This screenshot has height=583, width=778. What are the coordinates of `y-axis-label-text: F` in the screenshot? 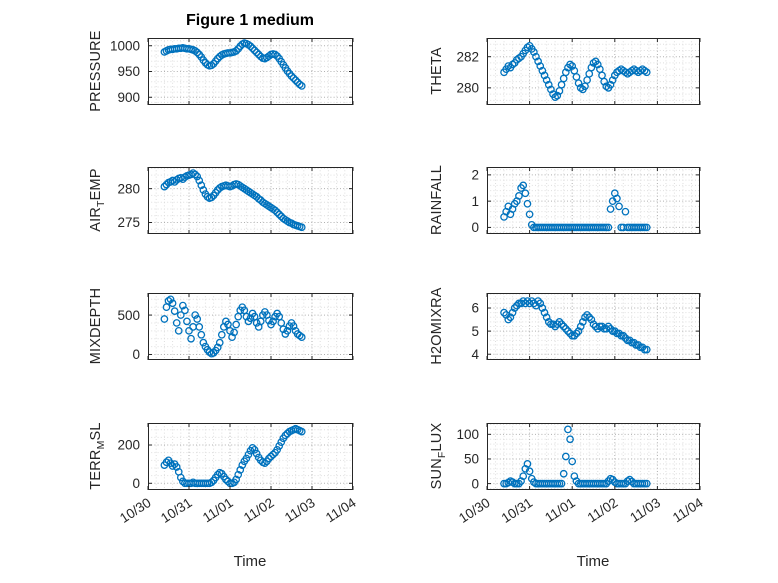 It's located at (442, 455).